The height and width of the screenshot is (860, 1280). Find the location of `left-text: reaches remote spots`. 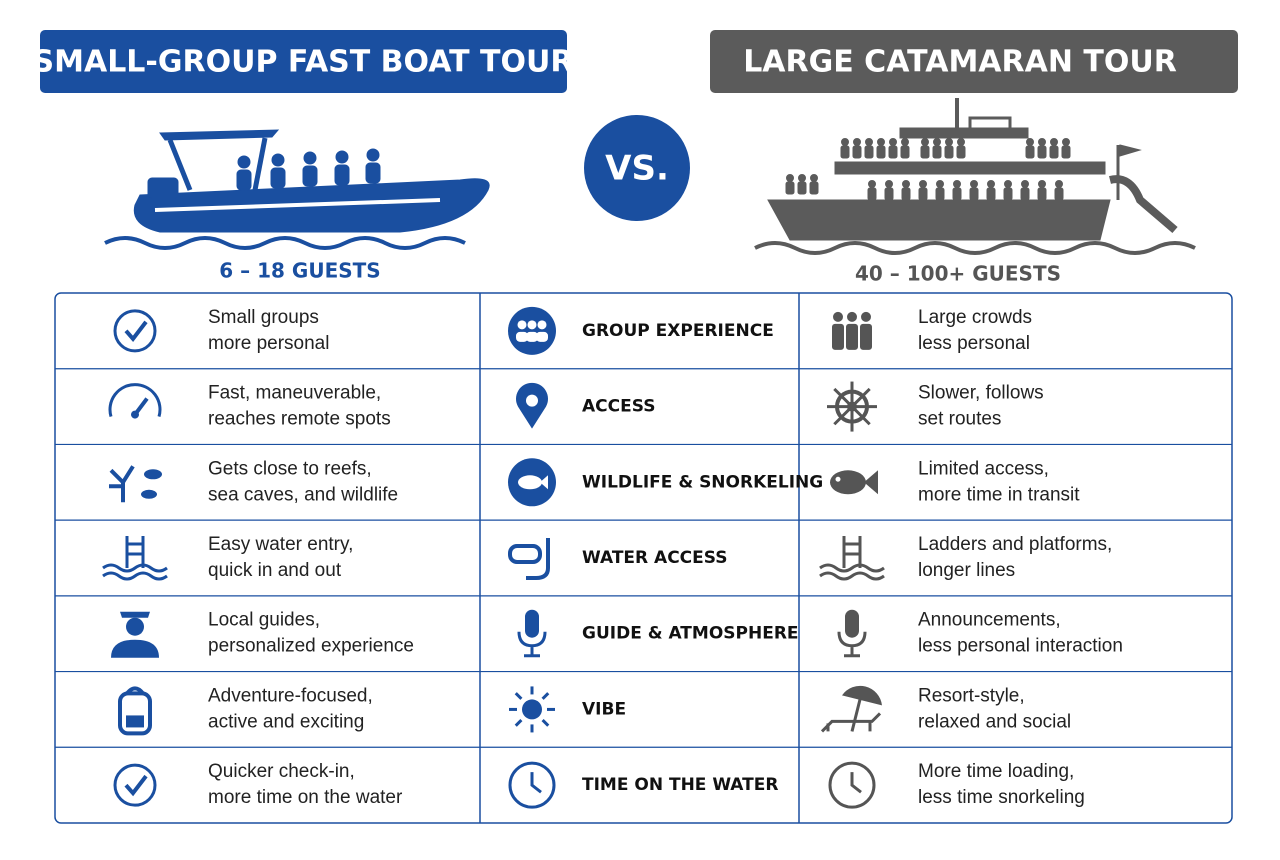

left-text: reaches remote spots is located at coordinates (299, 419).